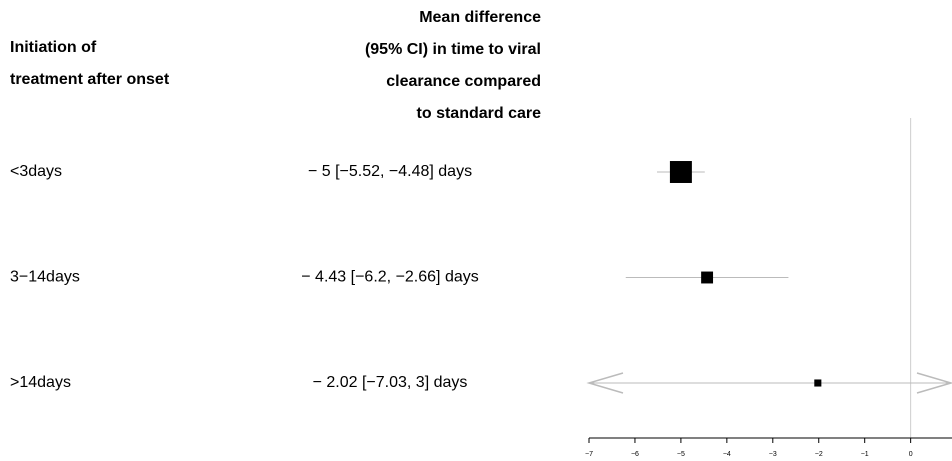  What do you see at coordinates (479, 113) in the screenshot?
I see `column-header: to standard care` at bounding box center [479, 113].